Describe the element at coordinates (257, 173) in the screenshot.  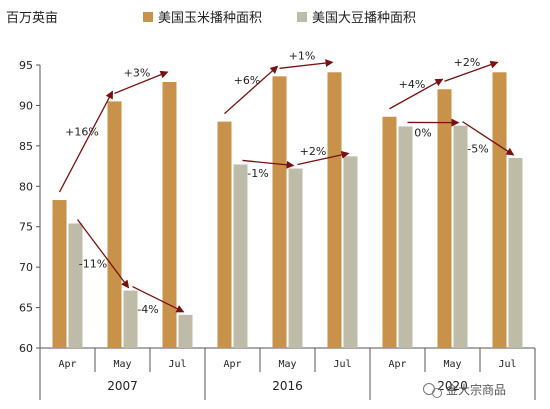
I see `change-label: -1%` at that location.